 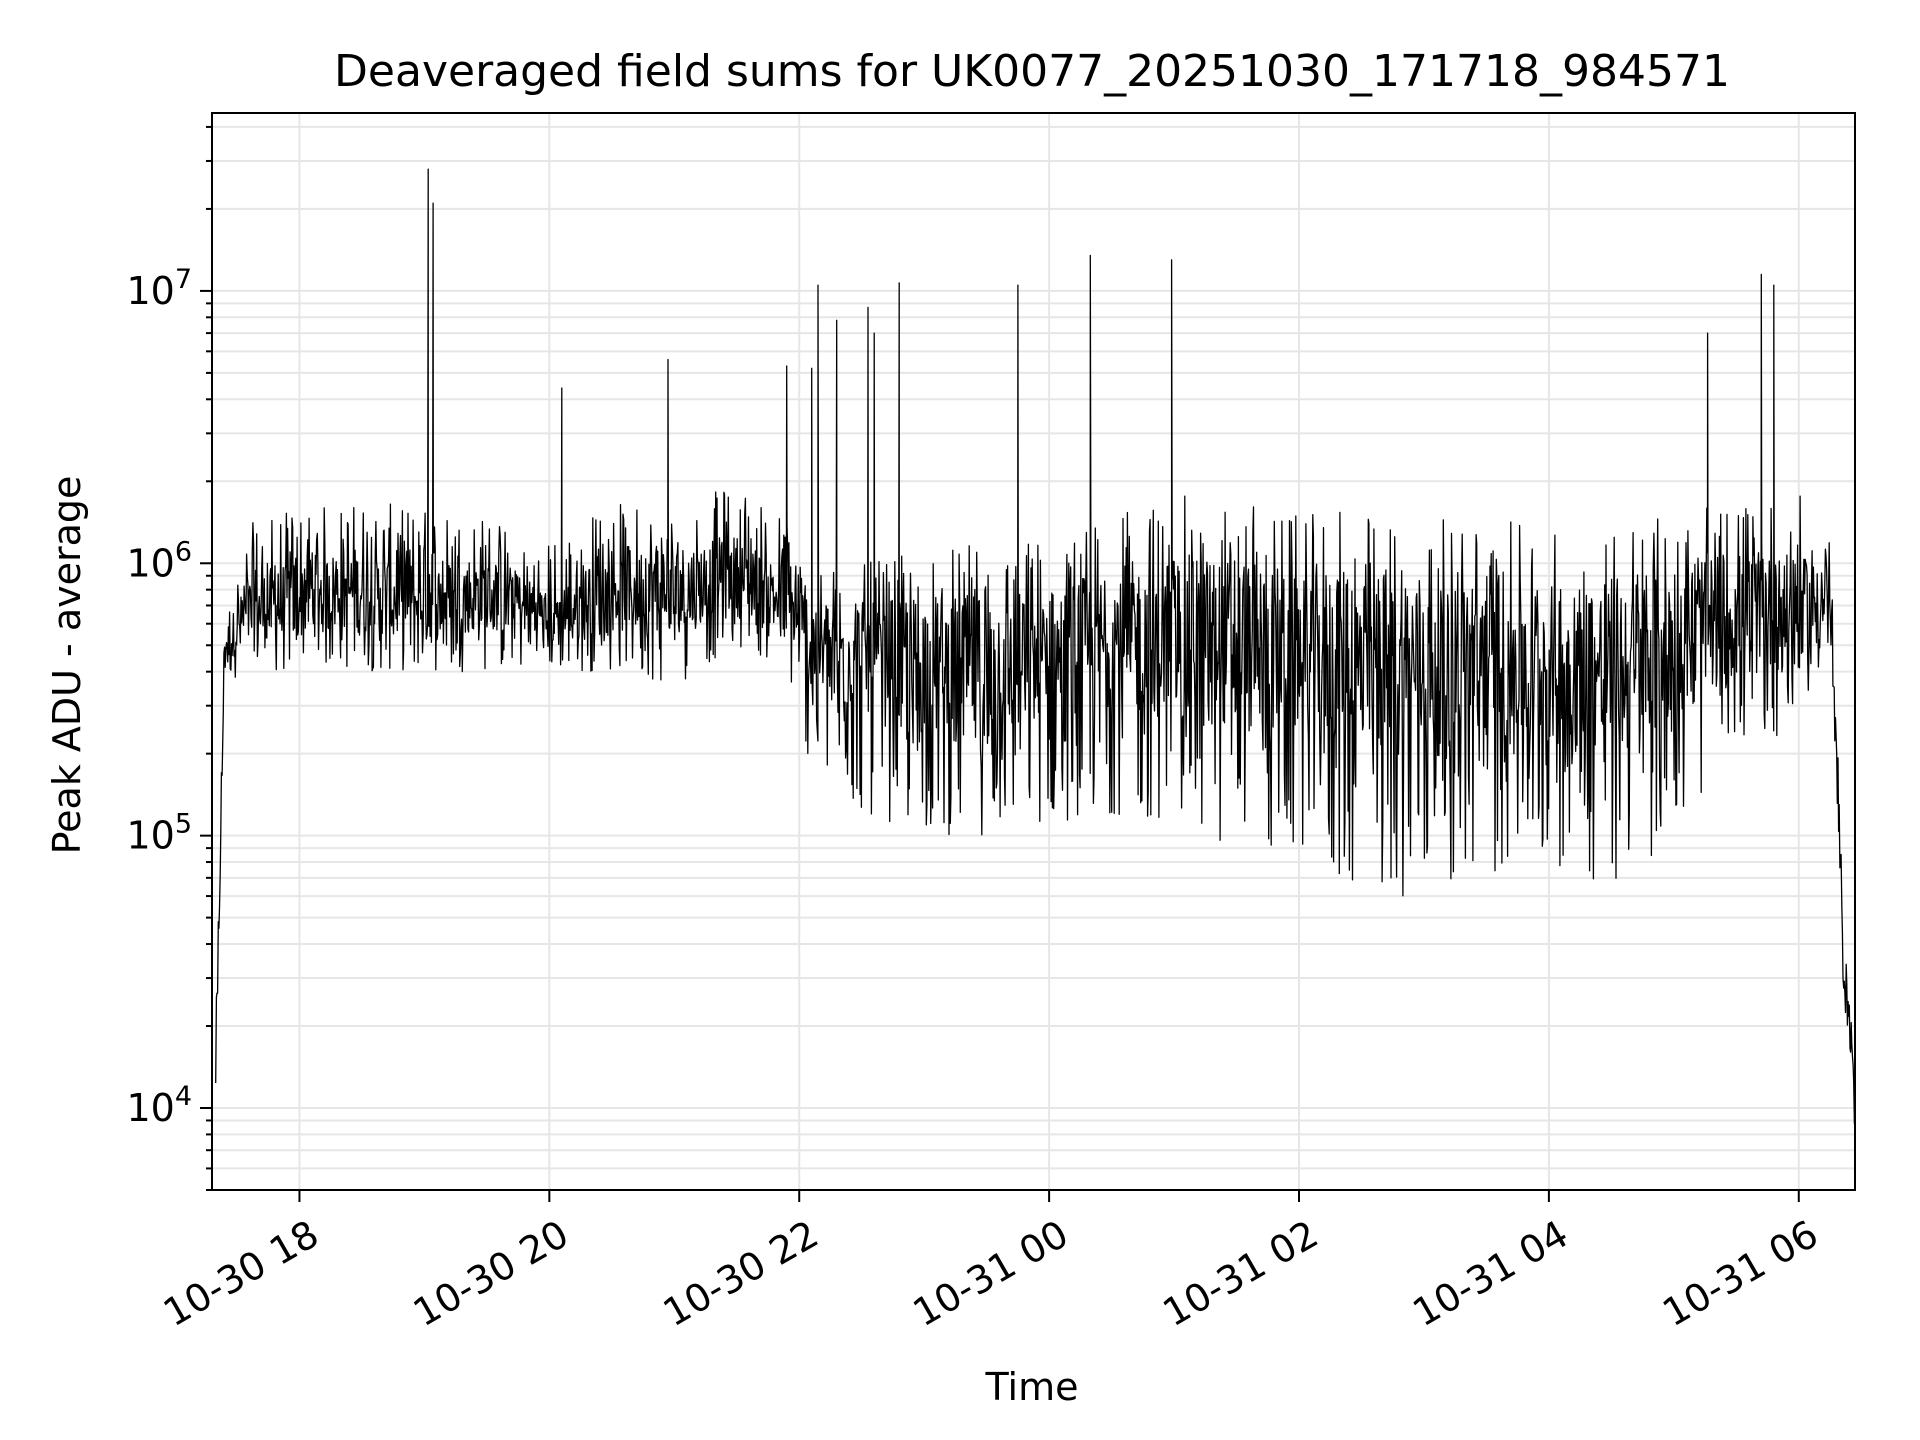 I want to click on y-tick-label: 104, so click(x=159, y=1105).